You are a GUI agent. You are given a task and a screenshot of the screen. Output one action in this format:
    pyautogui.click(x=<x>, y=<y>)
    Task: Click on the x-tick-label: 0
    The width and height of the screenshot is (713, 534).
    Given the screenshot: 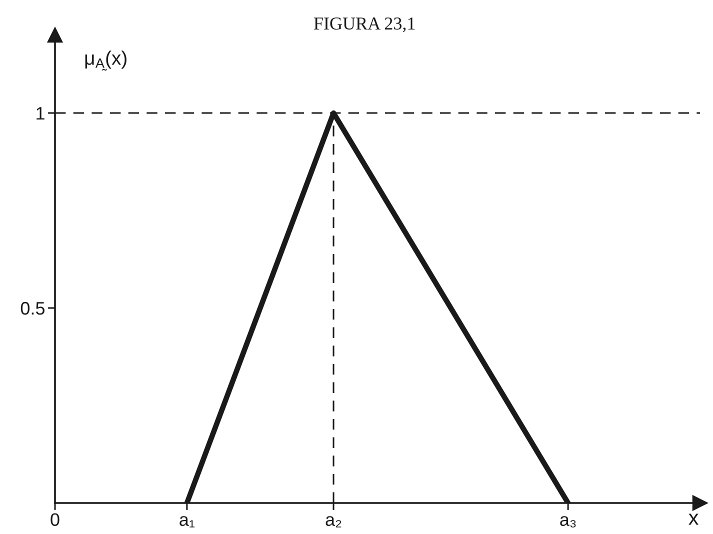 What is the action you would take?
    pyautogui.click(x=55, y=519)
    